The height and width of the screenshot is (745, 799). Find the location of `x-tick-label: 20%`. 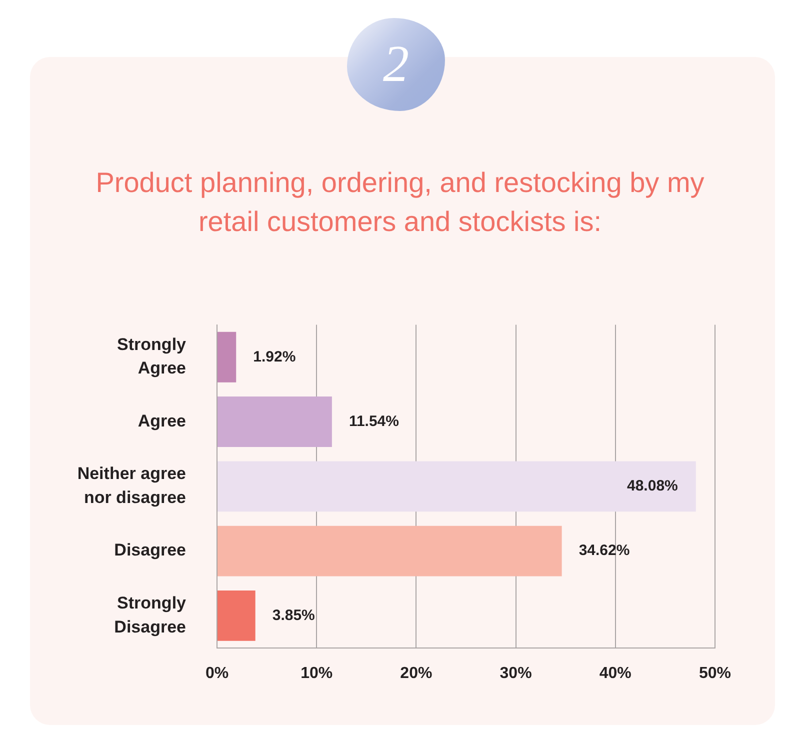

x-tick-label: 20% is located at coordinates (416, 673).